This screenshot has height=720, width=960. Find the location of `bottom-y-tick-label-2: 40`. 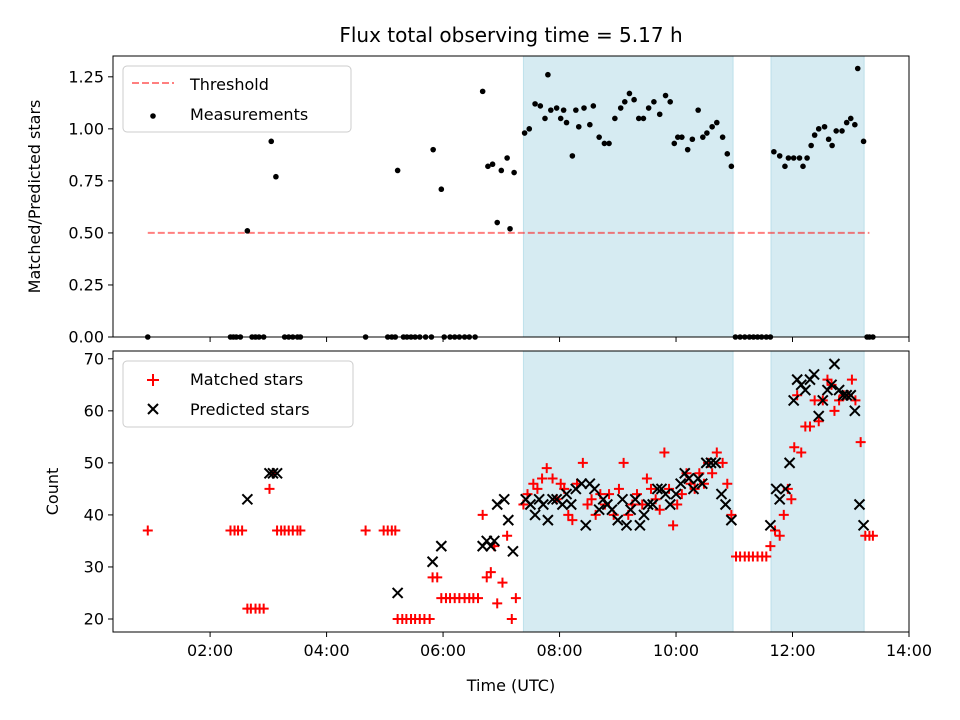

bottom-y-tick-label-2: 40 is located at coordinates (94, 514).